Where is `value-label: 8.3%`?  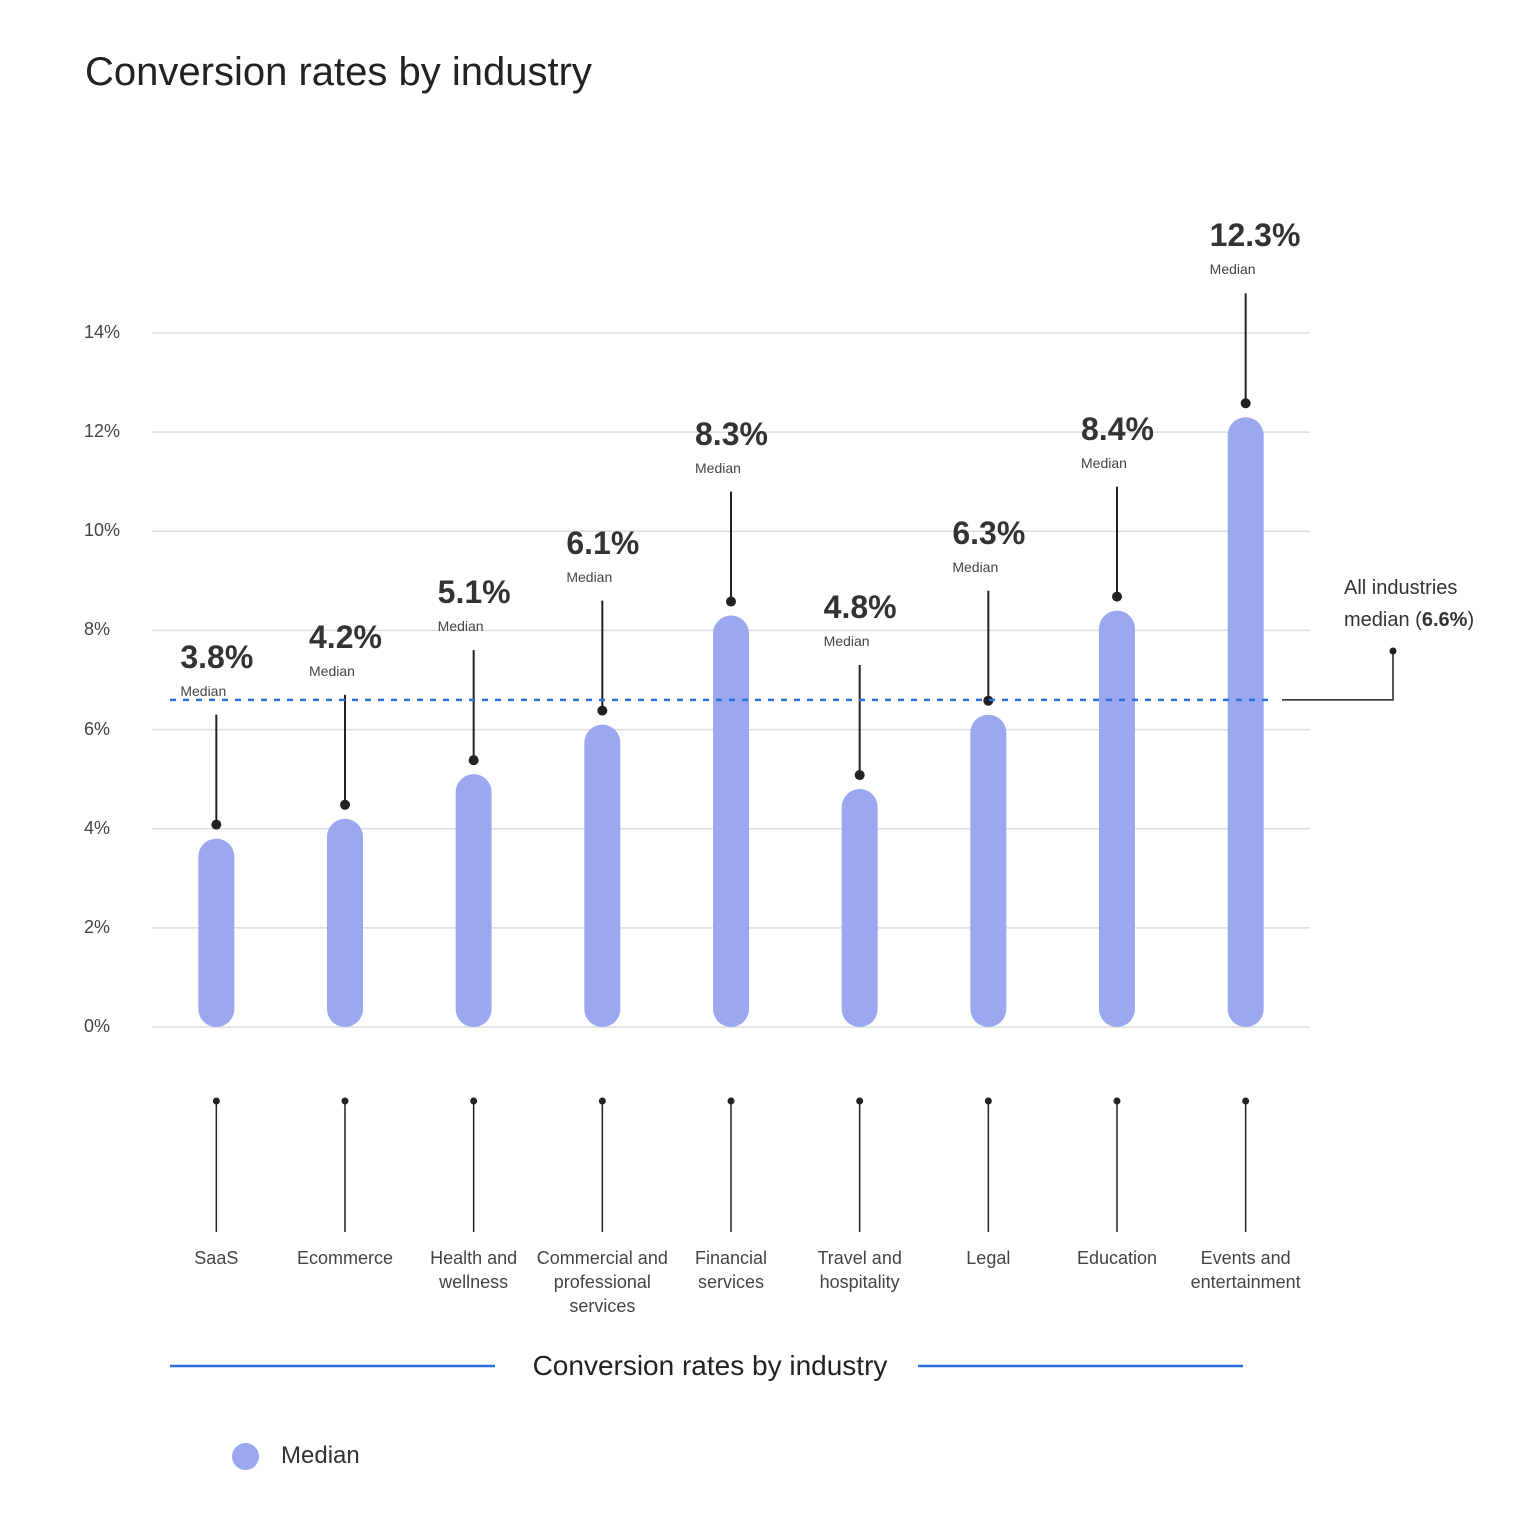
value-label: 8.3% is located at coordinates (731, 433).